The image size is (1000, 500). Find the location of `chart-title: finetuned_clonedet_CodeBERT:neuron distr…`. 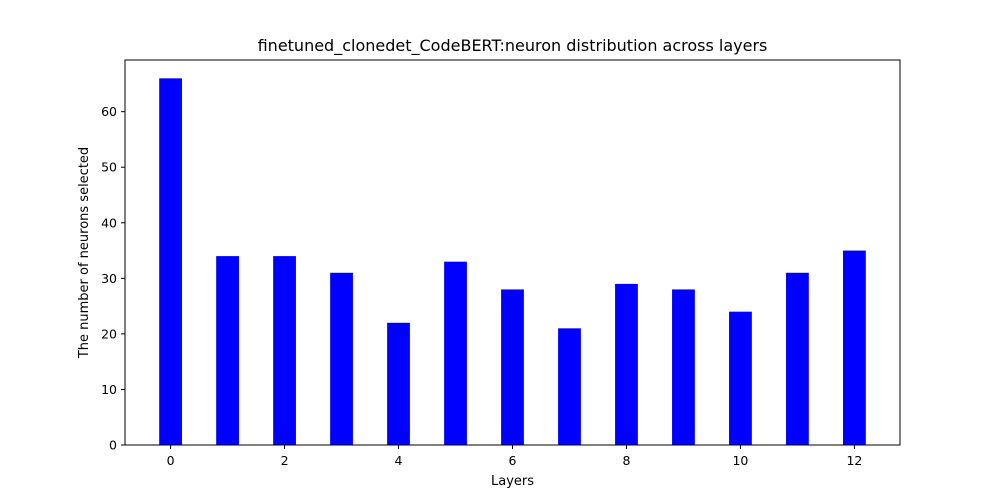

chart-title: finetuned_clonedet_CodeBERT:neuron distr… is located at coordinates (513, 46).